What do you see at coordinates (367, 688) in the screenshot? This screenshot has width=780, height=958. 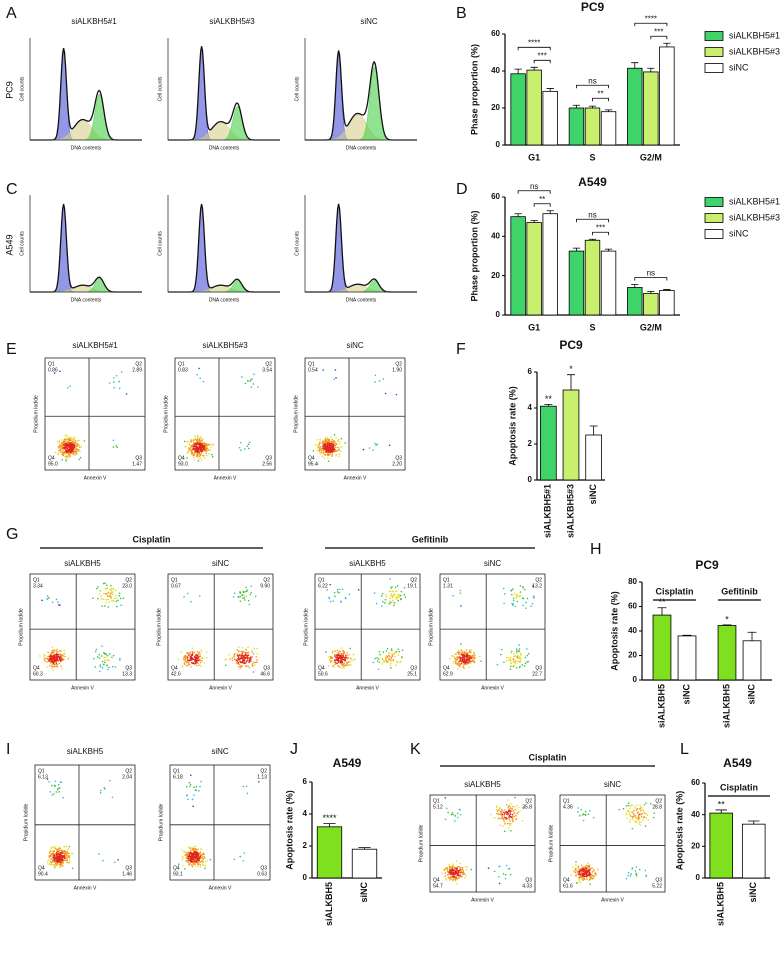 I see `x-axis-title: Annexin V` at bounding box center [367, 688].